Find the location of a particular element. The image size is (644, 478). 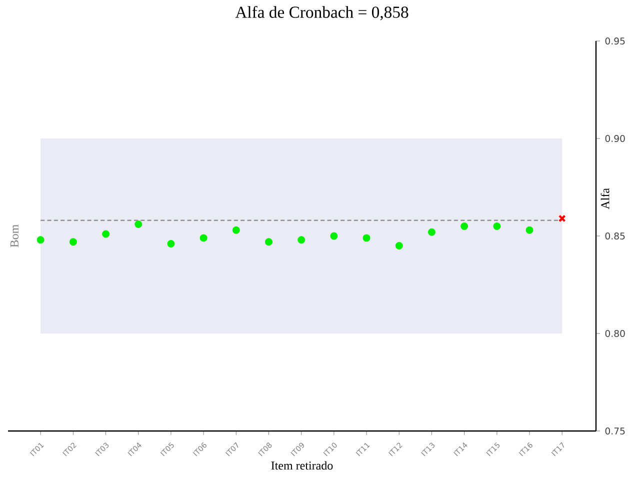

y-tick-label: 0.75 is located at coordinates (615, 431).